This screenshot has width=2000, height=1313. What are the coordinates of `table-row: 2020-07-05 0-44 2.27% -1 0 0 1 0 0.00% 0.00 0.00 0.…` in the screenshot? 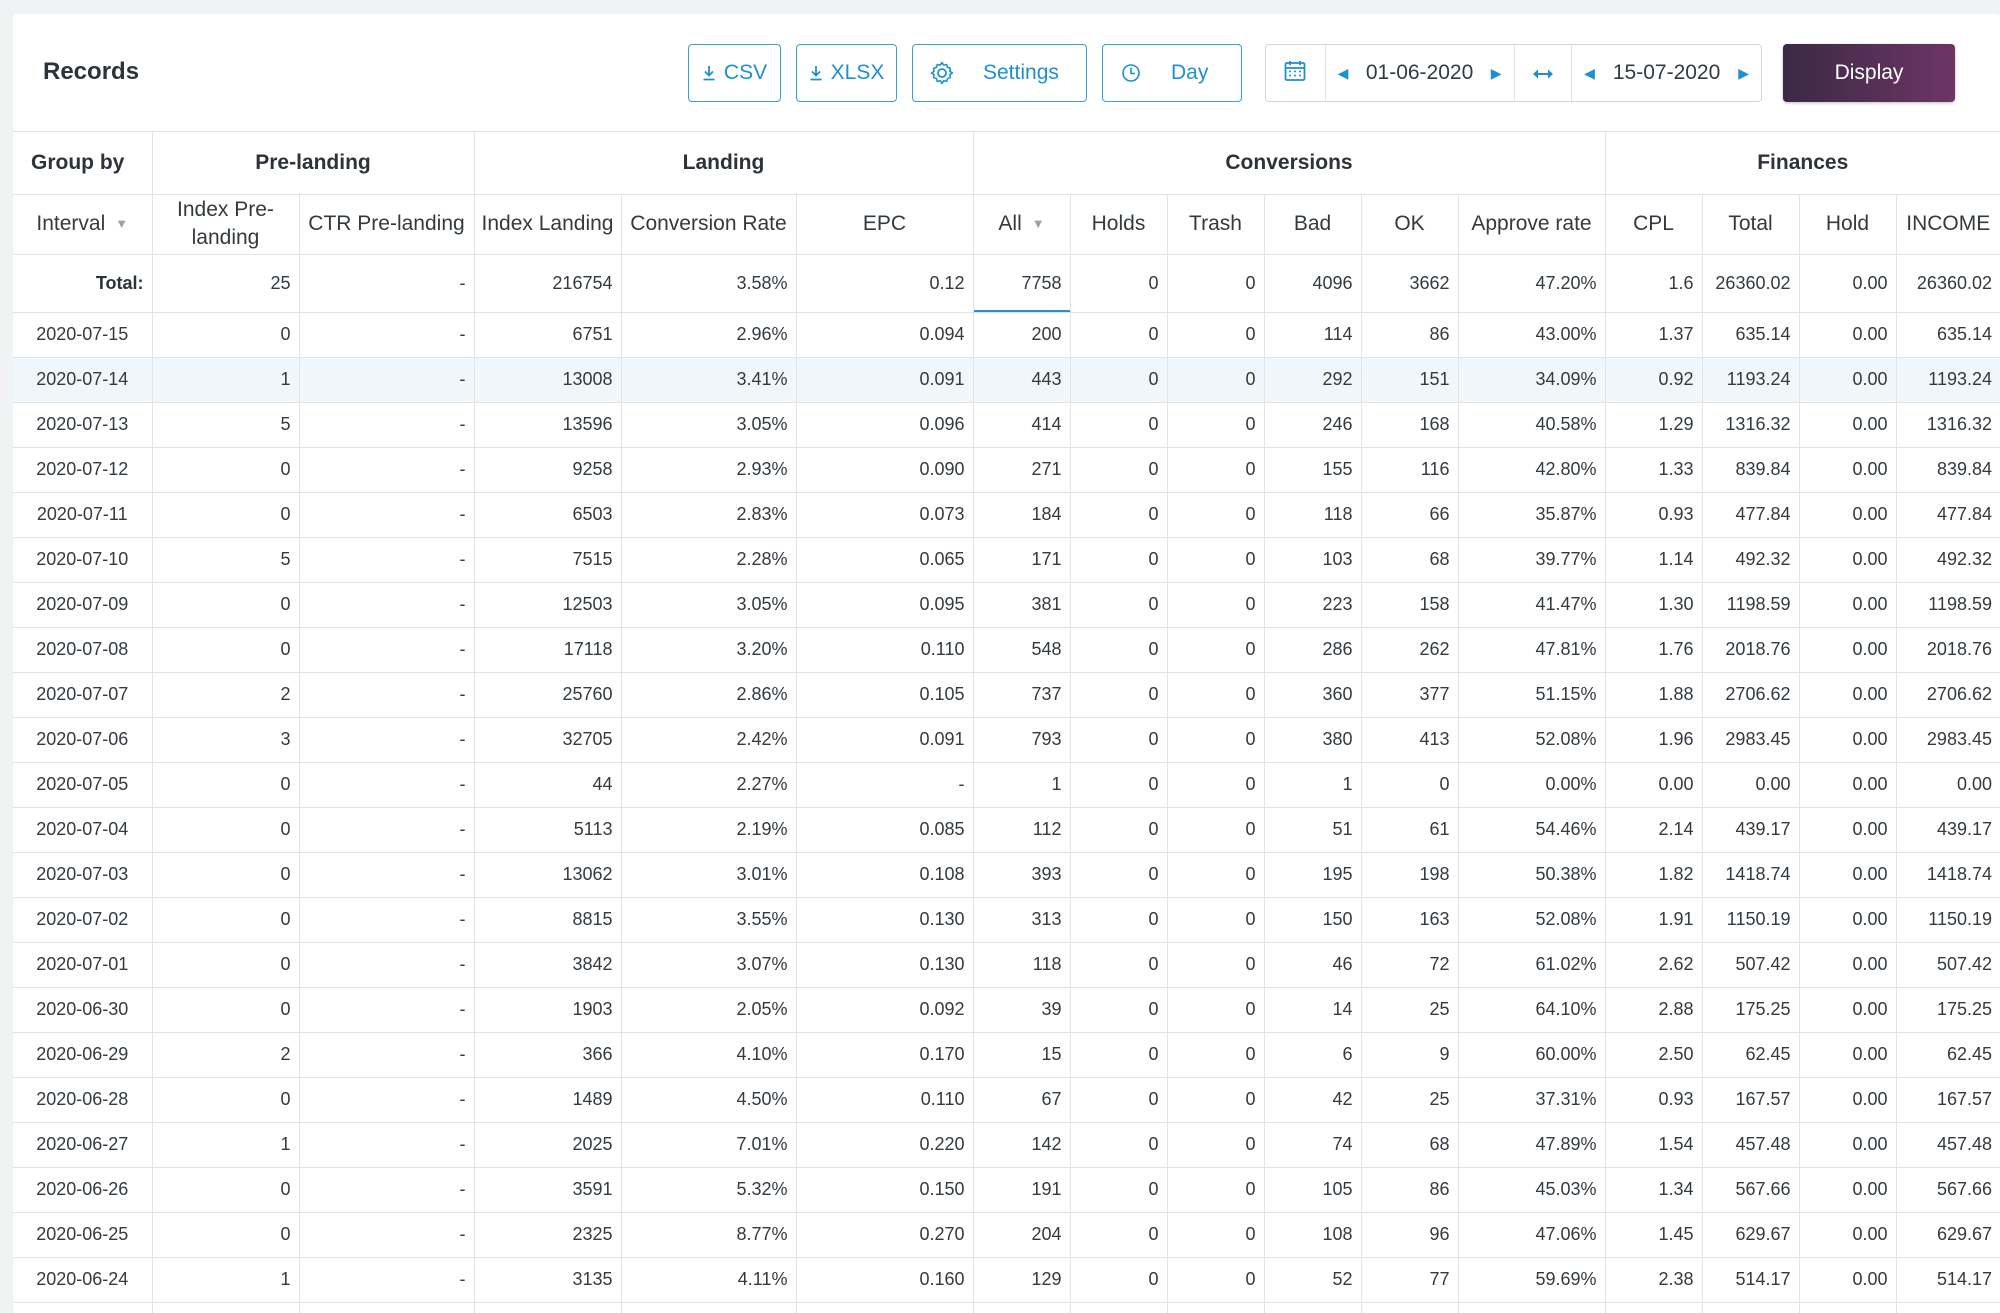 It's located at (1006, 785).